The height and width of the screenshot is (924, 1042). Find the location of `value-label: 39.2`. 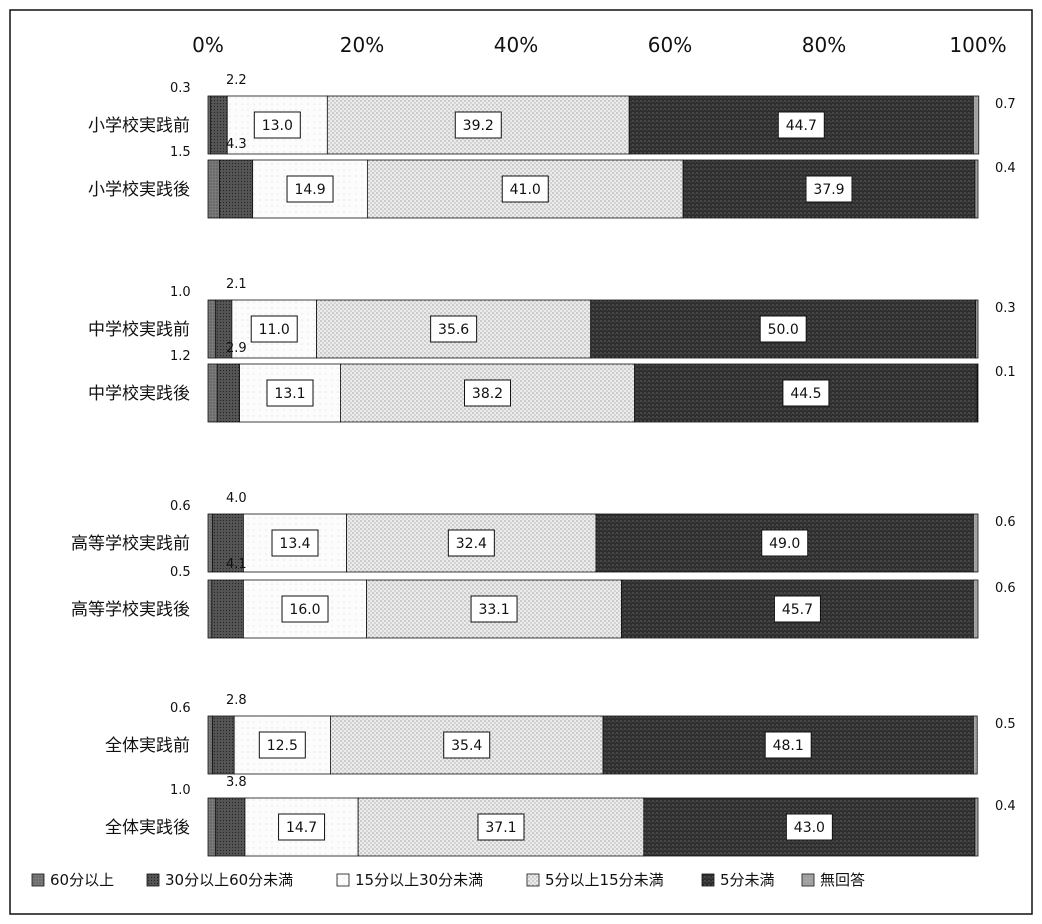

value-label: 39.2 is located at coordinates (478, 126).